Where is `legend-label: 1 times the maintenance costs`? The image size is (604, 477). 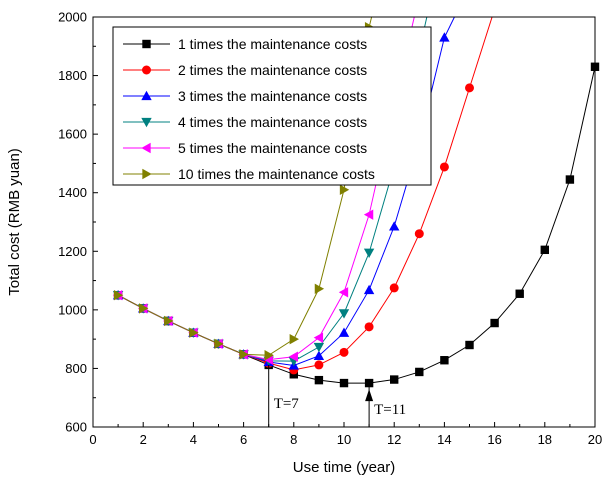
legend-label: 1 times the maintenance costs is located at coordinates (272, 44).